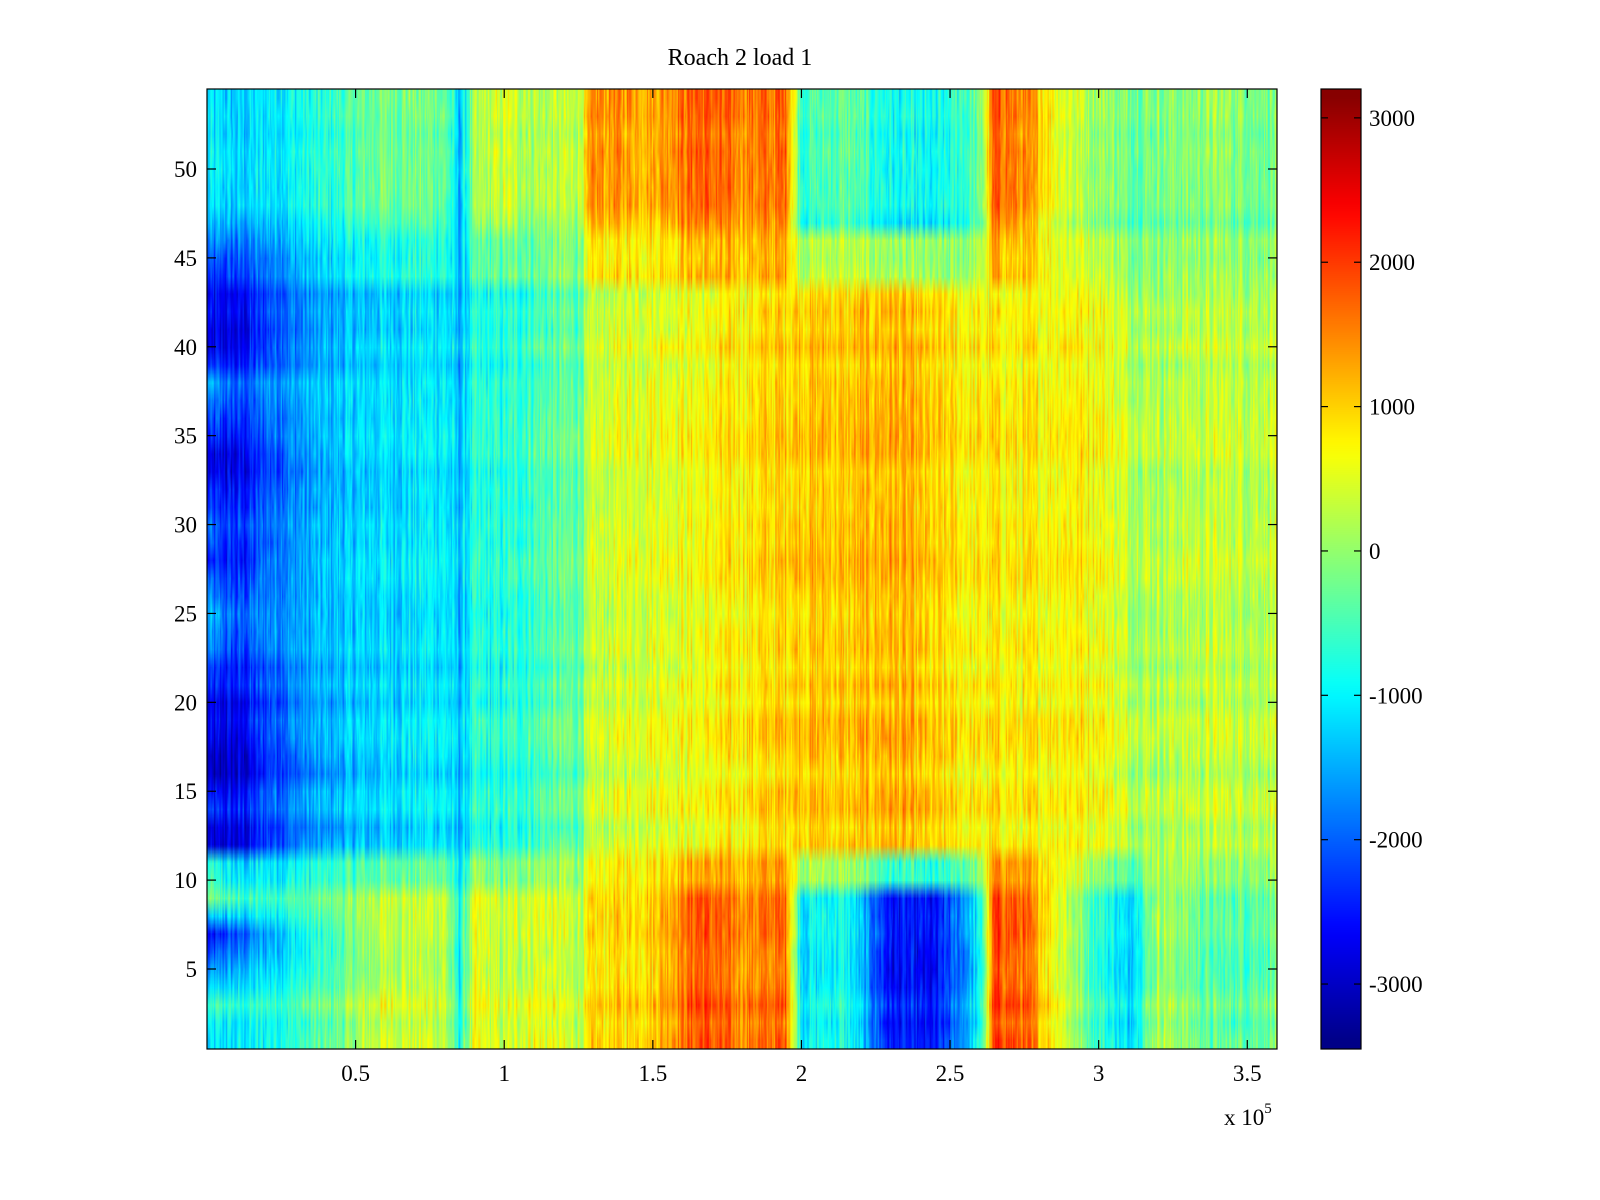 Image resolution: width=1600 pixels, height=1200 pixels. What do you see at coordinates (1244, 1117) in the screenshot?
I see `x-exponent-base: x 10` at bounding box center [1244, 1117].